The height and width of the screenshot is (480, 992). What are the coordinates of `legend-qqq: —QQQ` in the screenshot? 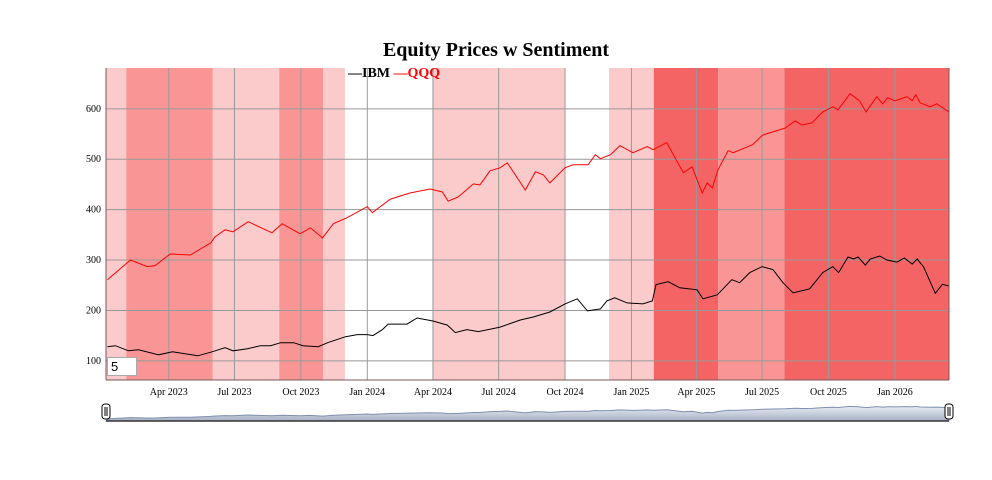 It's located at (417, 73).